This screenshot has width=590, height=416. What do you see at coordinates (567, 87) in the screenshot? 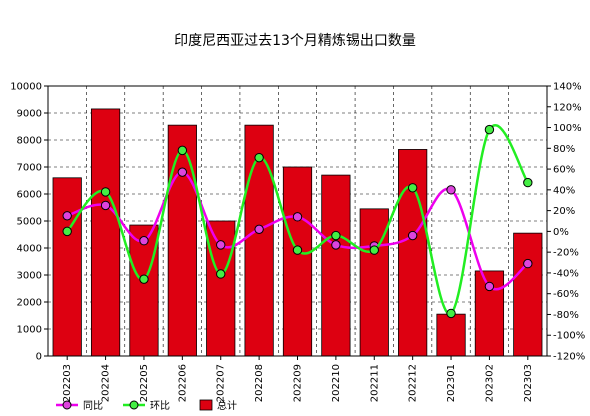
I see `right-tick-label: 140%` at bounding box center [567, 87].